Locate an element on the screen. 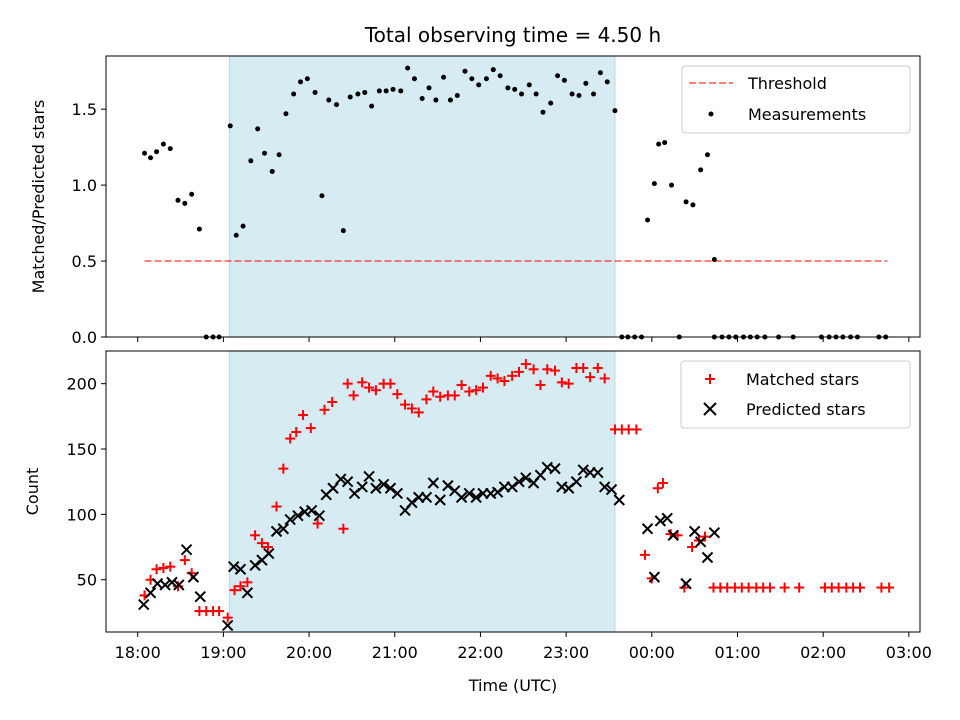 Image resolution: width=960 pixels, height=720 pixels. bottom-ytick-label-1: 100 is located at coordinates (81, 514).